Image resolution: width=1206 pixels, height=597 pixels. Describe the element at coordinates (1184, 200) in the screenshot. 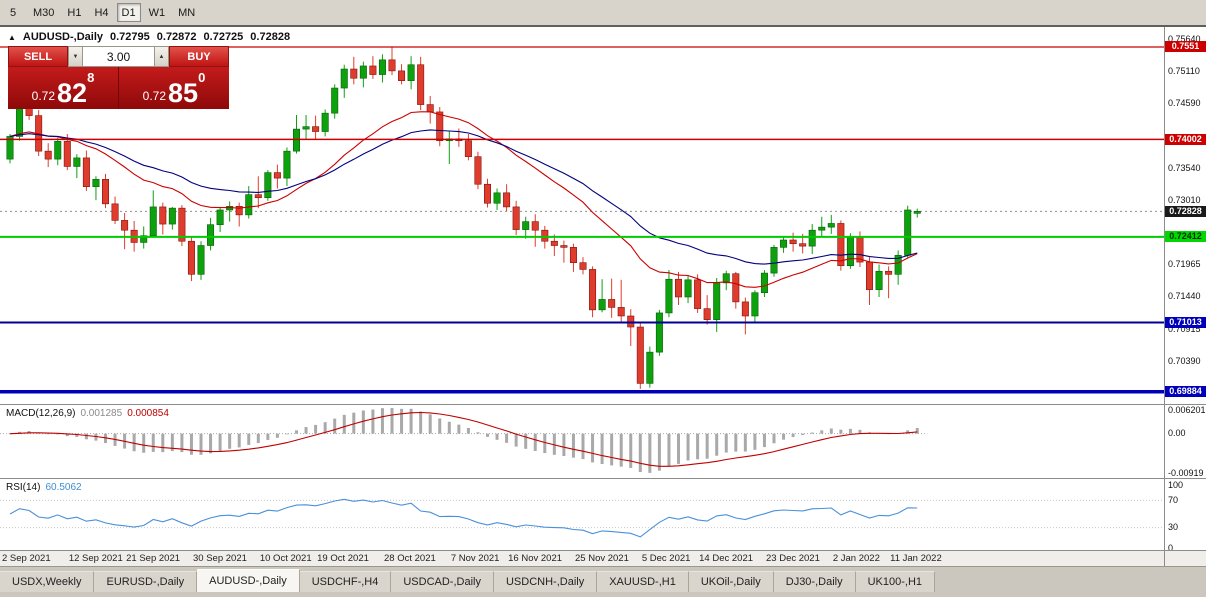

I see `price-tick: 0.73010` at that location.